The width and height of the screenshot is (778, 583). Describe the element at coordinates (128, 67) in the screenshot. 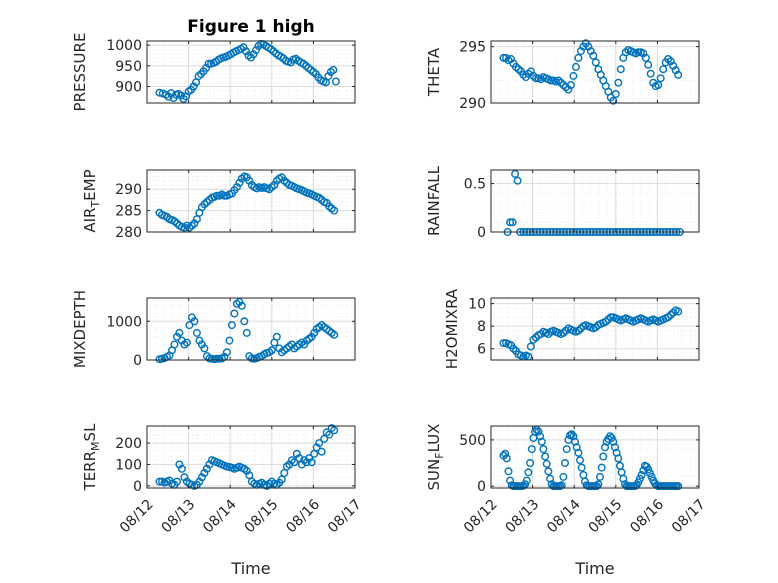

I see `y-tick-label: 950` at that location.